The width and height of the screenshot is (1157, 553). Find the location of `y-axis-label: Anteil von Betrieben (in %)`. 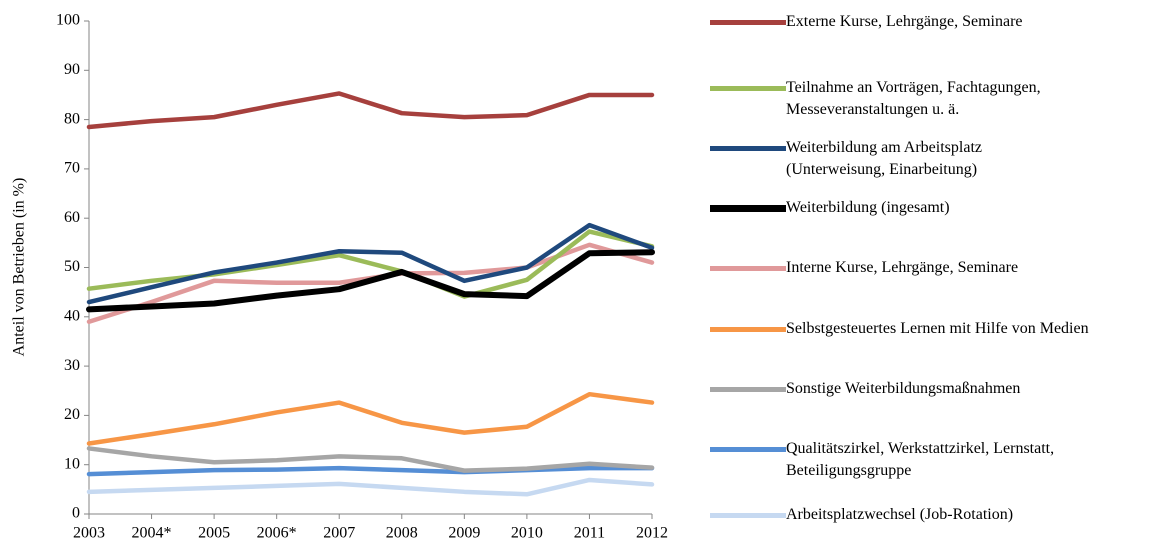

y-axis-label: Anteil von Betrieben (in %) is located at coordinates (19, 267).